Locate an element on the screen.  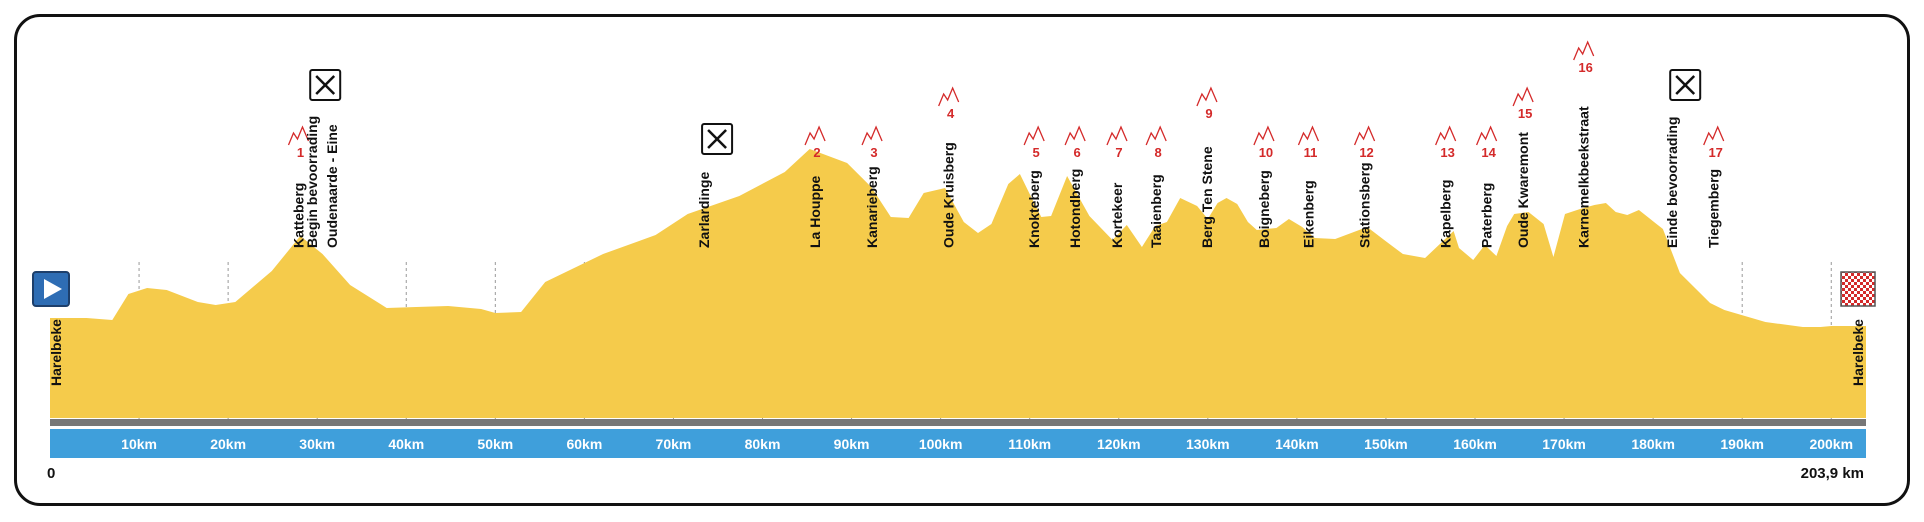
climb-number: 12 is located at coordinates (1366, 152).